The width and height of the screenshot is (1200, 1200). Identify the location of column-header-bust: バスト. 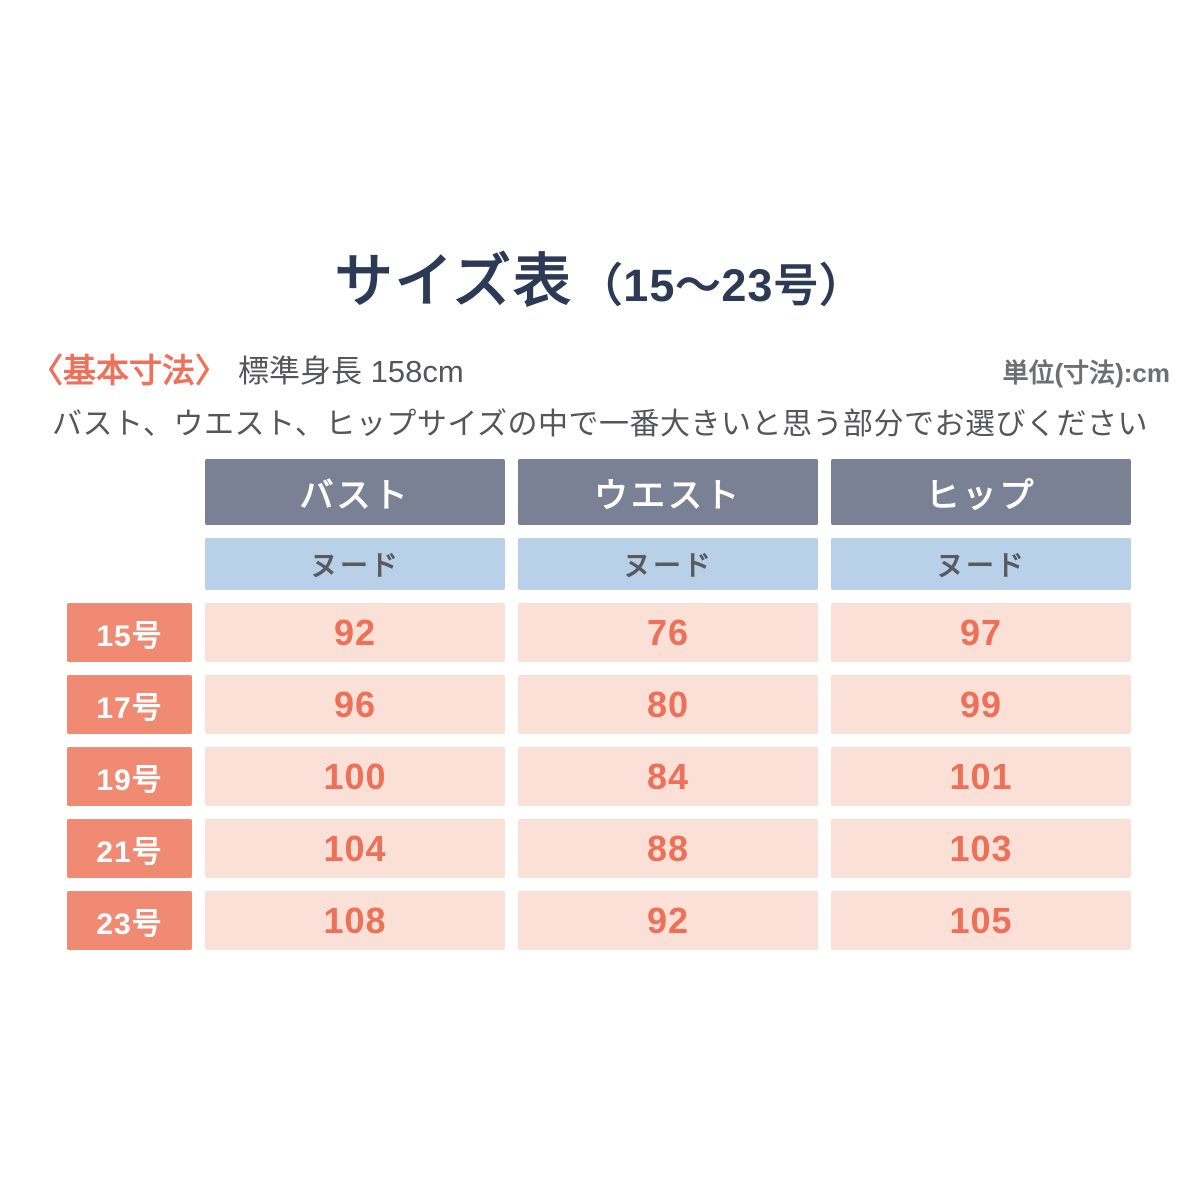
(355, 492).